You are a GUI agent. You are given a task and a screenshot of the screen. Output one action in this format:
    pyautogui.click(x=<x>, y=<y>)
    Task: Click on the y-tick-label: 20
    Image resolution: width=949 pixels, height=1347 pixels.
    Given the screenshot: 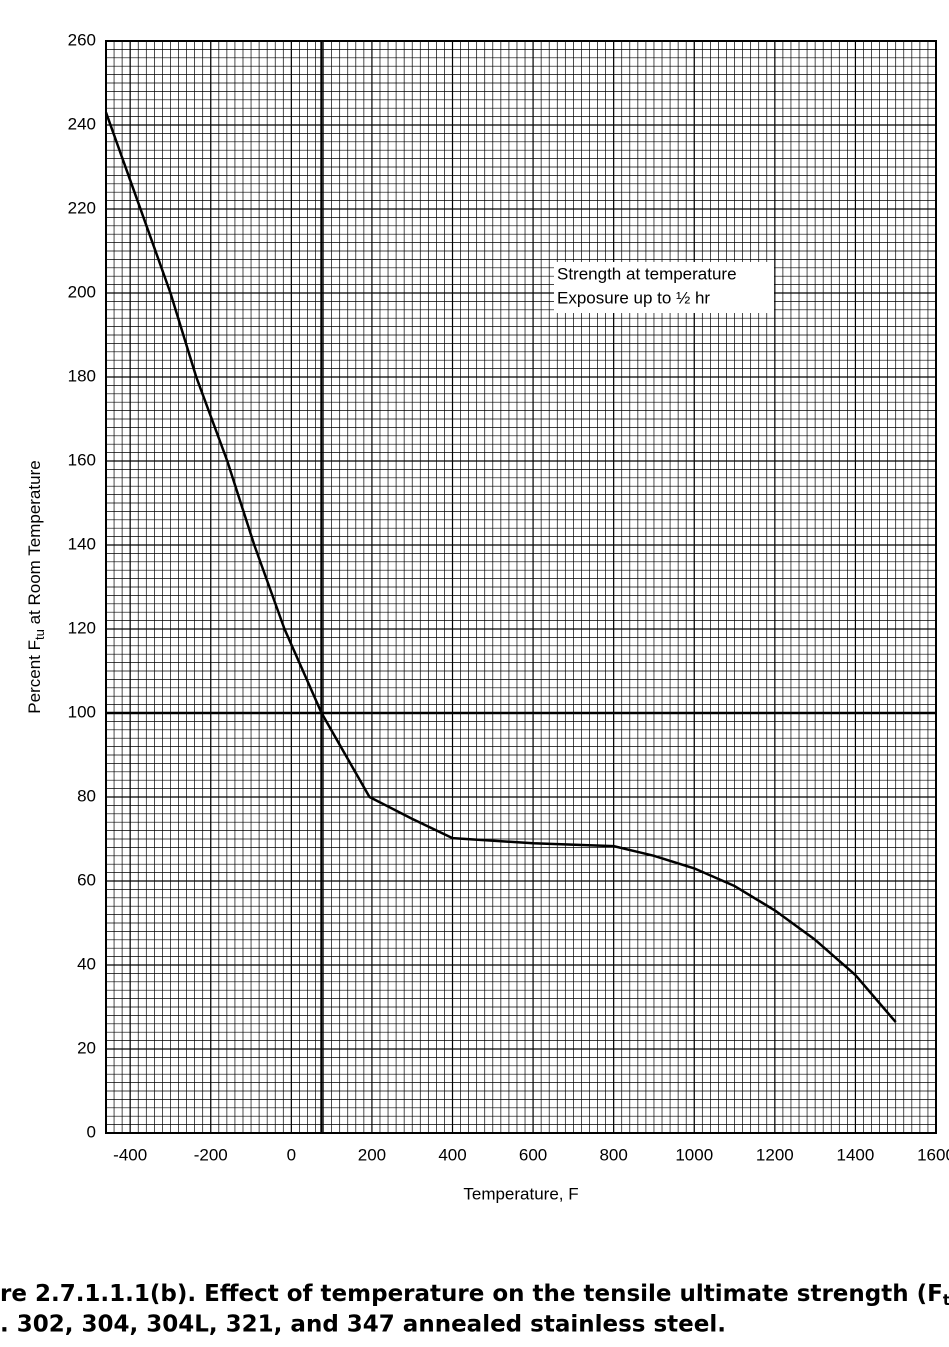 What is the action you would take?
    pyautogui.click(x=86, y=1047)
    